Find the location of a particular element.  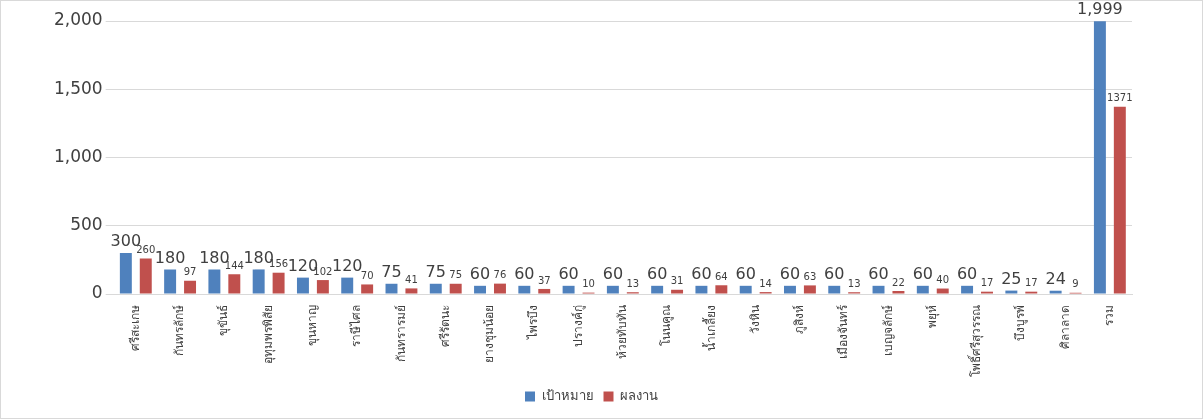

data-label: 24 is located at coordinates (1055, 278).